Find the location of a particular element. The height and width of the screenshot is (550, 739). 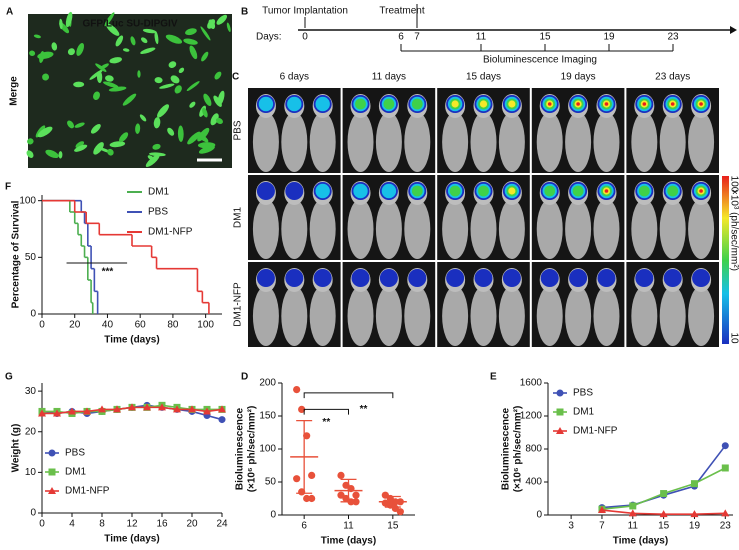

y-tick-label: 100 is located at coordinates (267, 449).